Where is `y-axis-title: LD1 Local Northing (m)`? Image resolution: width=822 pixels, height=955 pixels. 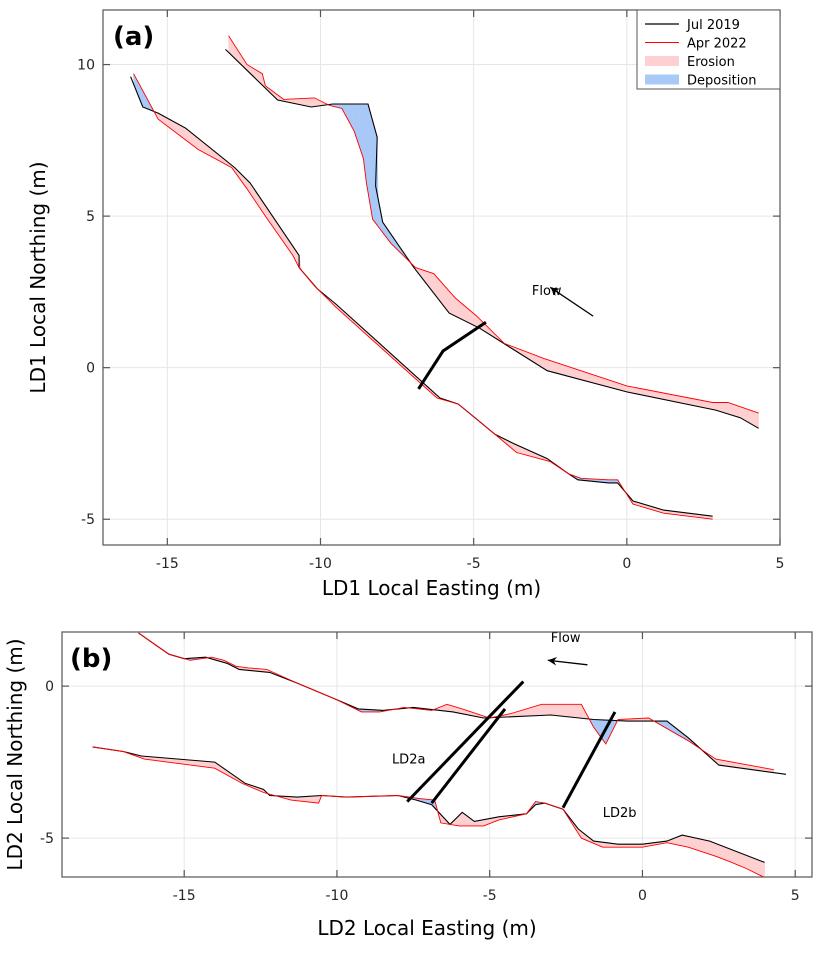
y-axis-title: LD1 Local Northing (m) is located at coordinates (38, 277).